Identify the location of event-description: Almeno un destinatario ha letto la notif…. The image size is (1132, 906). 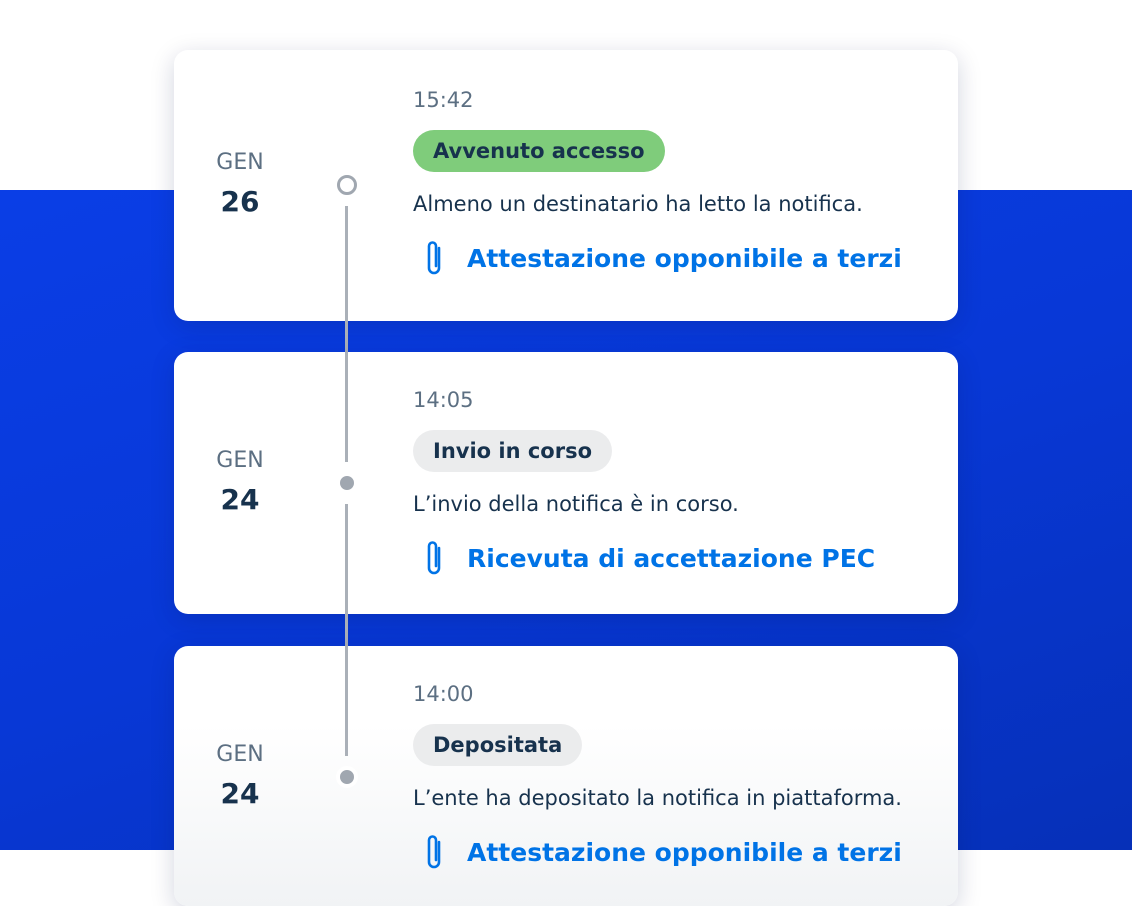
(638, 204).